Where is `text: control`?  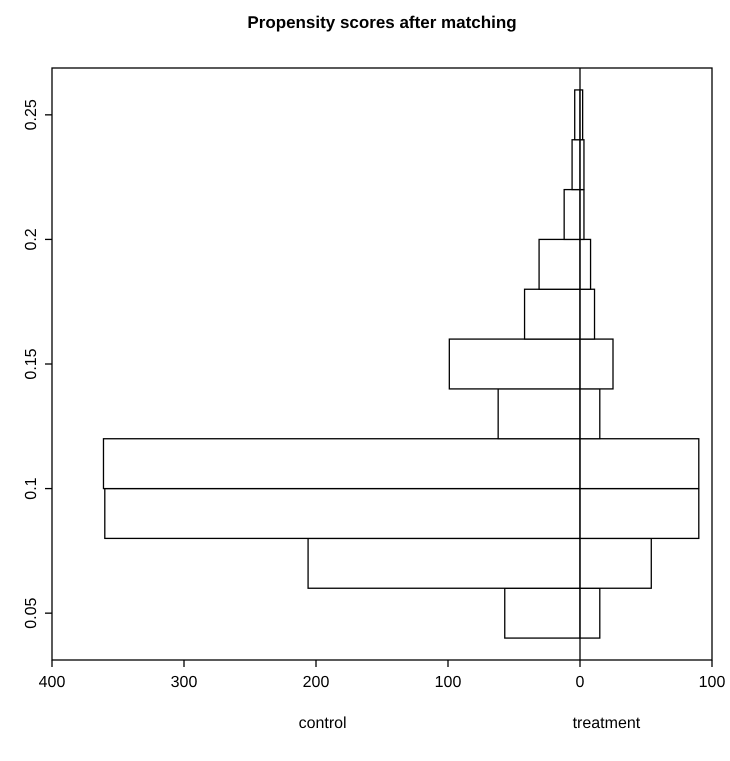 text: control is located at coordinates (322, 723).